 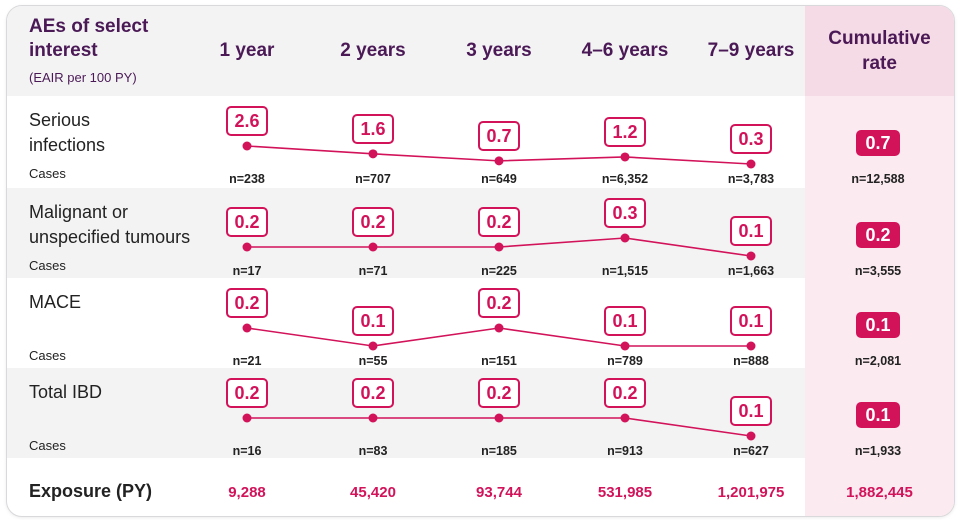 I want to click on cumulative-header-line-1: Cumulative, so click(x=879, y=38).